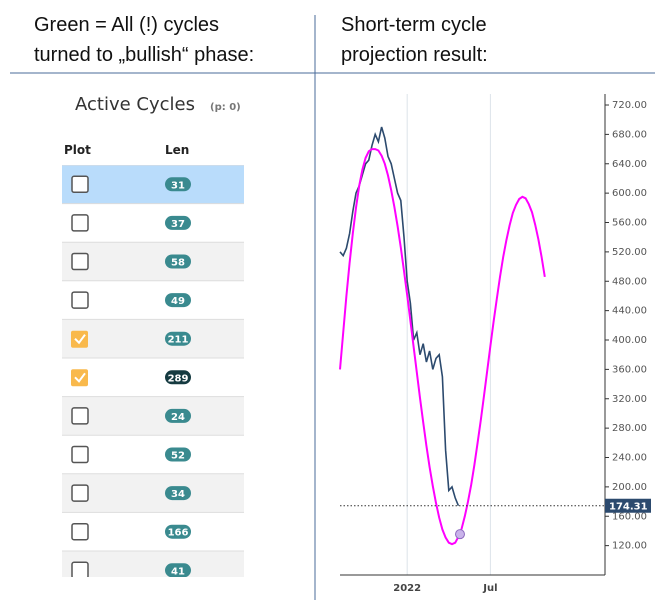  What do you see at coordinates (77, 150) in the screenshot?
I see `column-header: Plot` at bounding box center [77, 150].